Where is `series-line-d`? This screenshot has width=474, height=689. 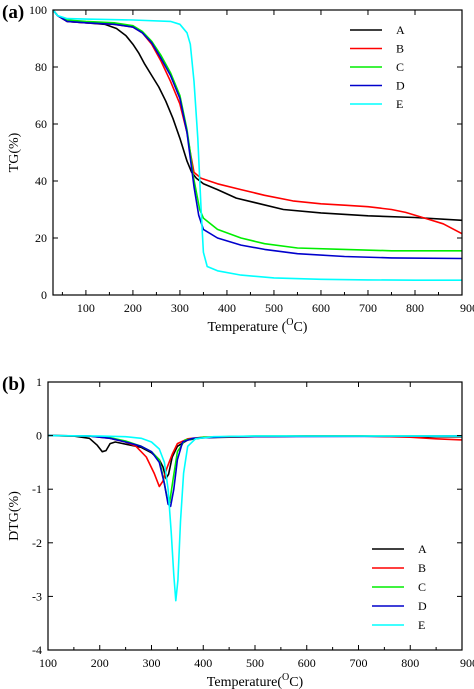
series-line-d is located at coordinates (255, 471).